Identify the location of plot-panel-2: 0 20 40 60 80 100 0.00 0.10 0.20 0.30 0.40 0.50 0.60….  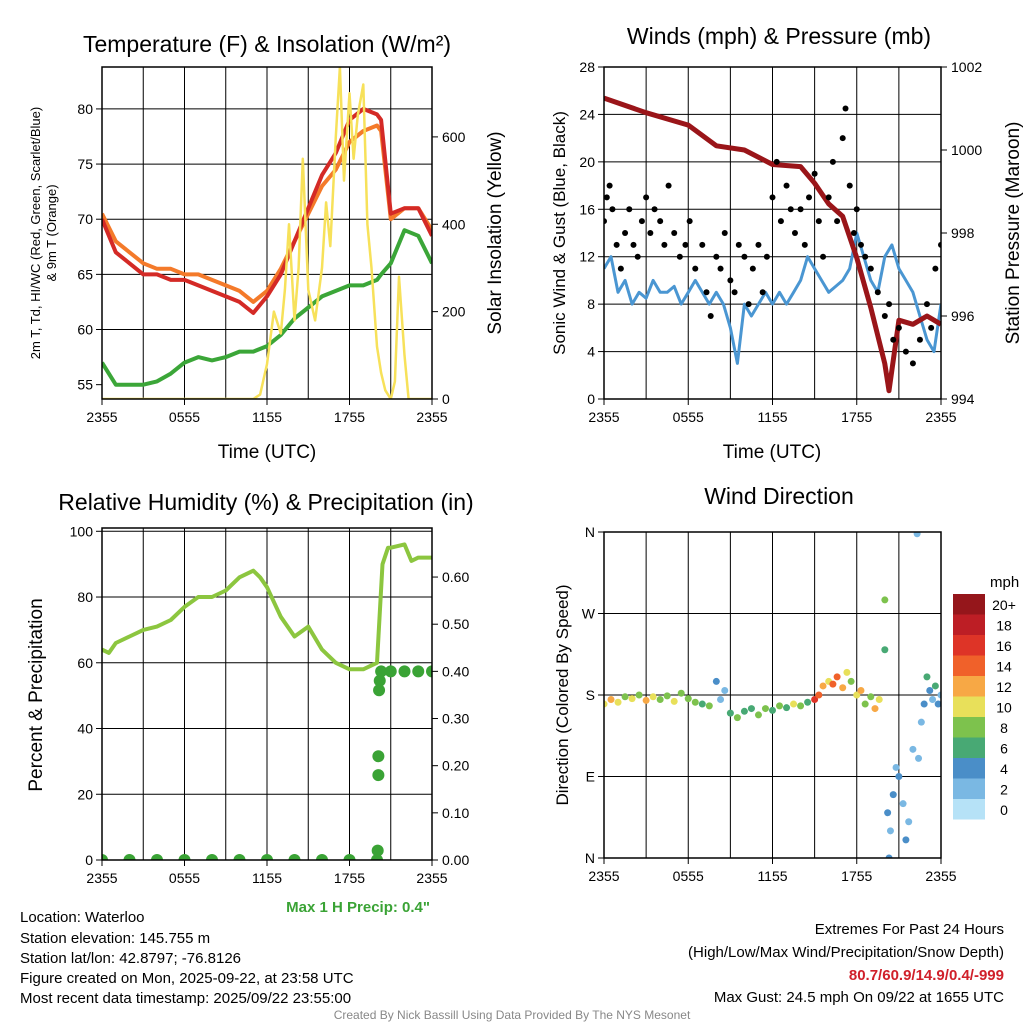
(270, 704).